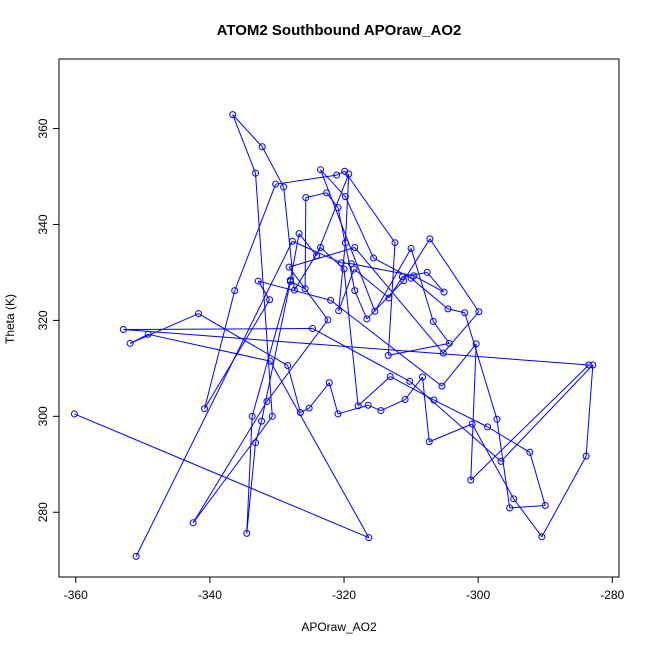 The width and height of the screenshot is (650, 650). I want to click on y-axis-label: Theta (K), so click(10, 319).